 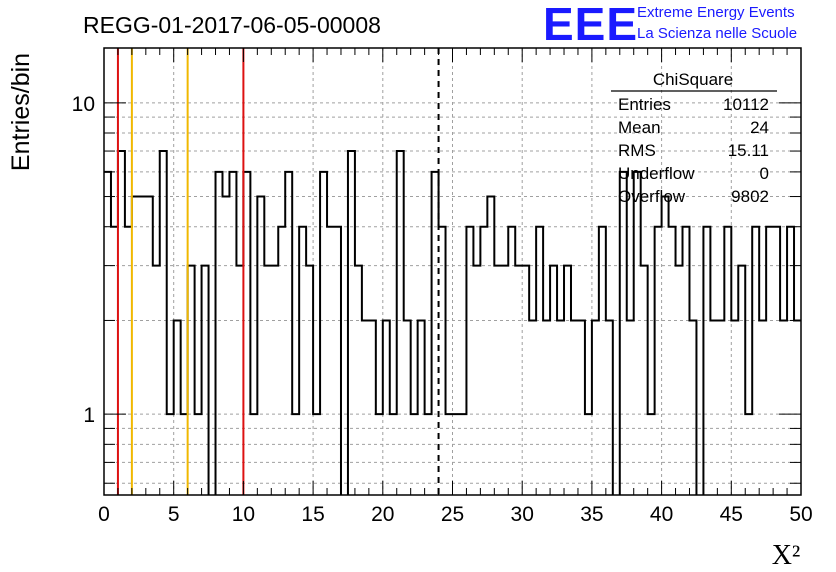 I want to click on x-tick-label: 5, so click(x=174, y=514).